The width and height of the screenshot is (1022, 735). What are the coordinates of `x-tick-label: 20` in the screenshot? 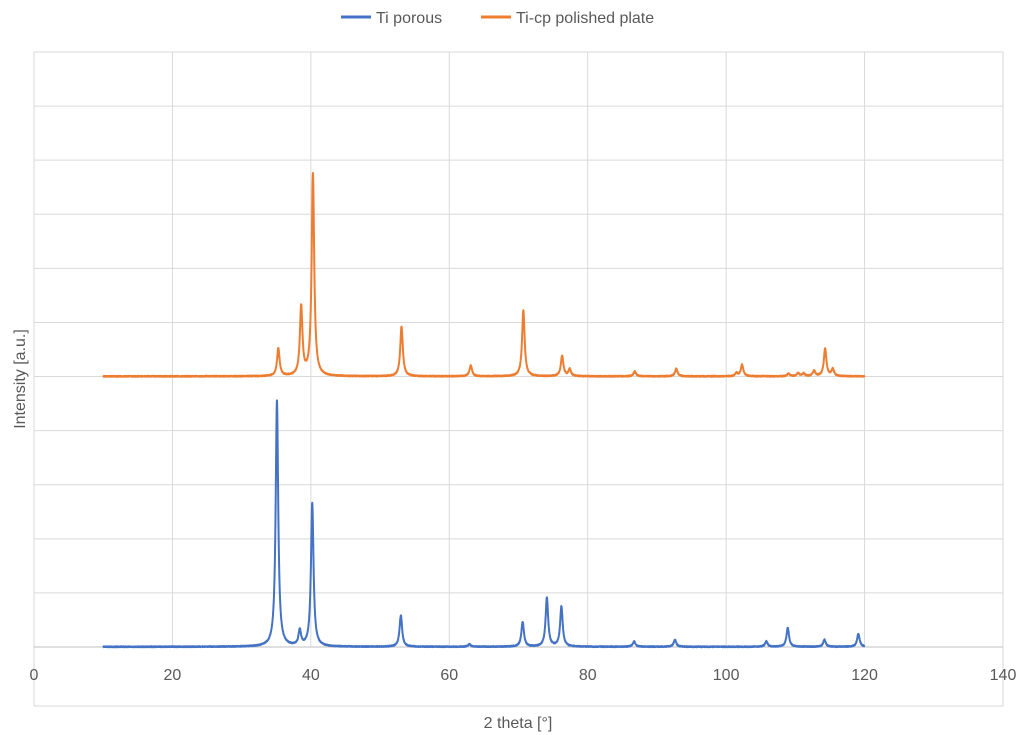 It's located at (173, 675).